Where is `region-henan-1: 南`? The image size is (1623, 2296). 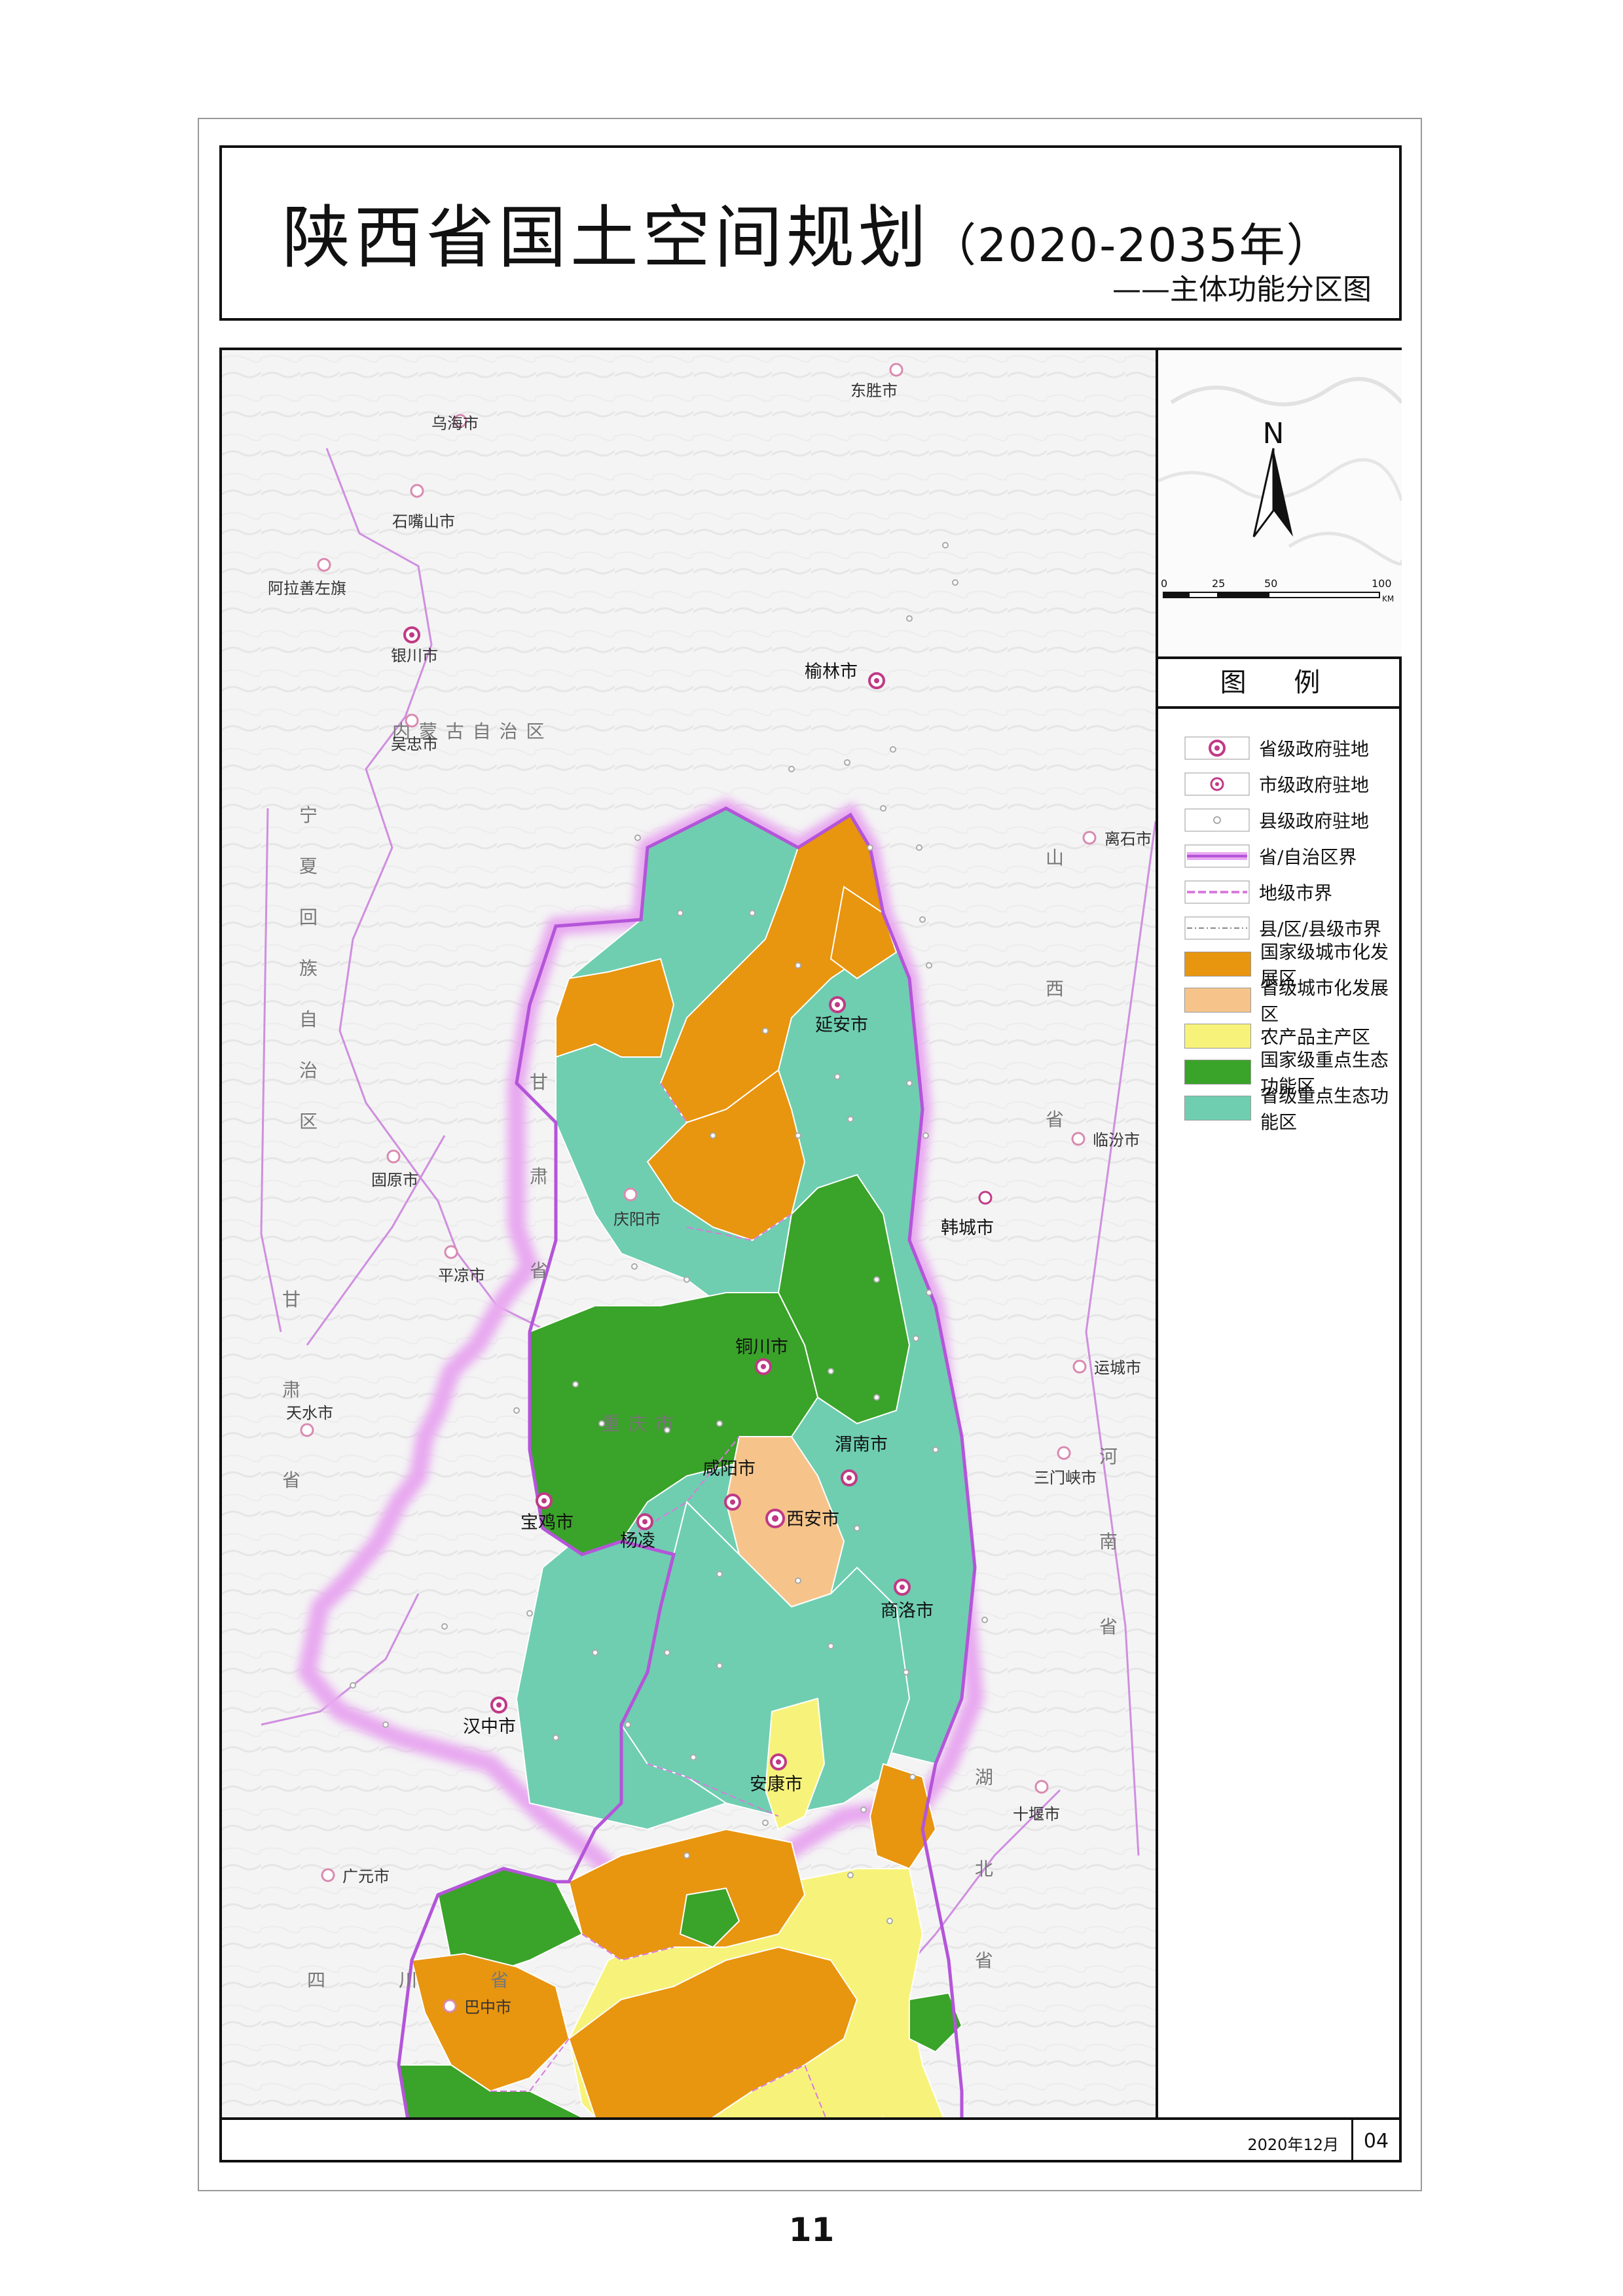 region-henan-1: 南 is located at coordinates (1109, 1541).